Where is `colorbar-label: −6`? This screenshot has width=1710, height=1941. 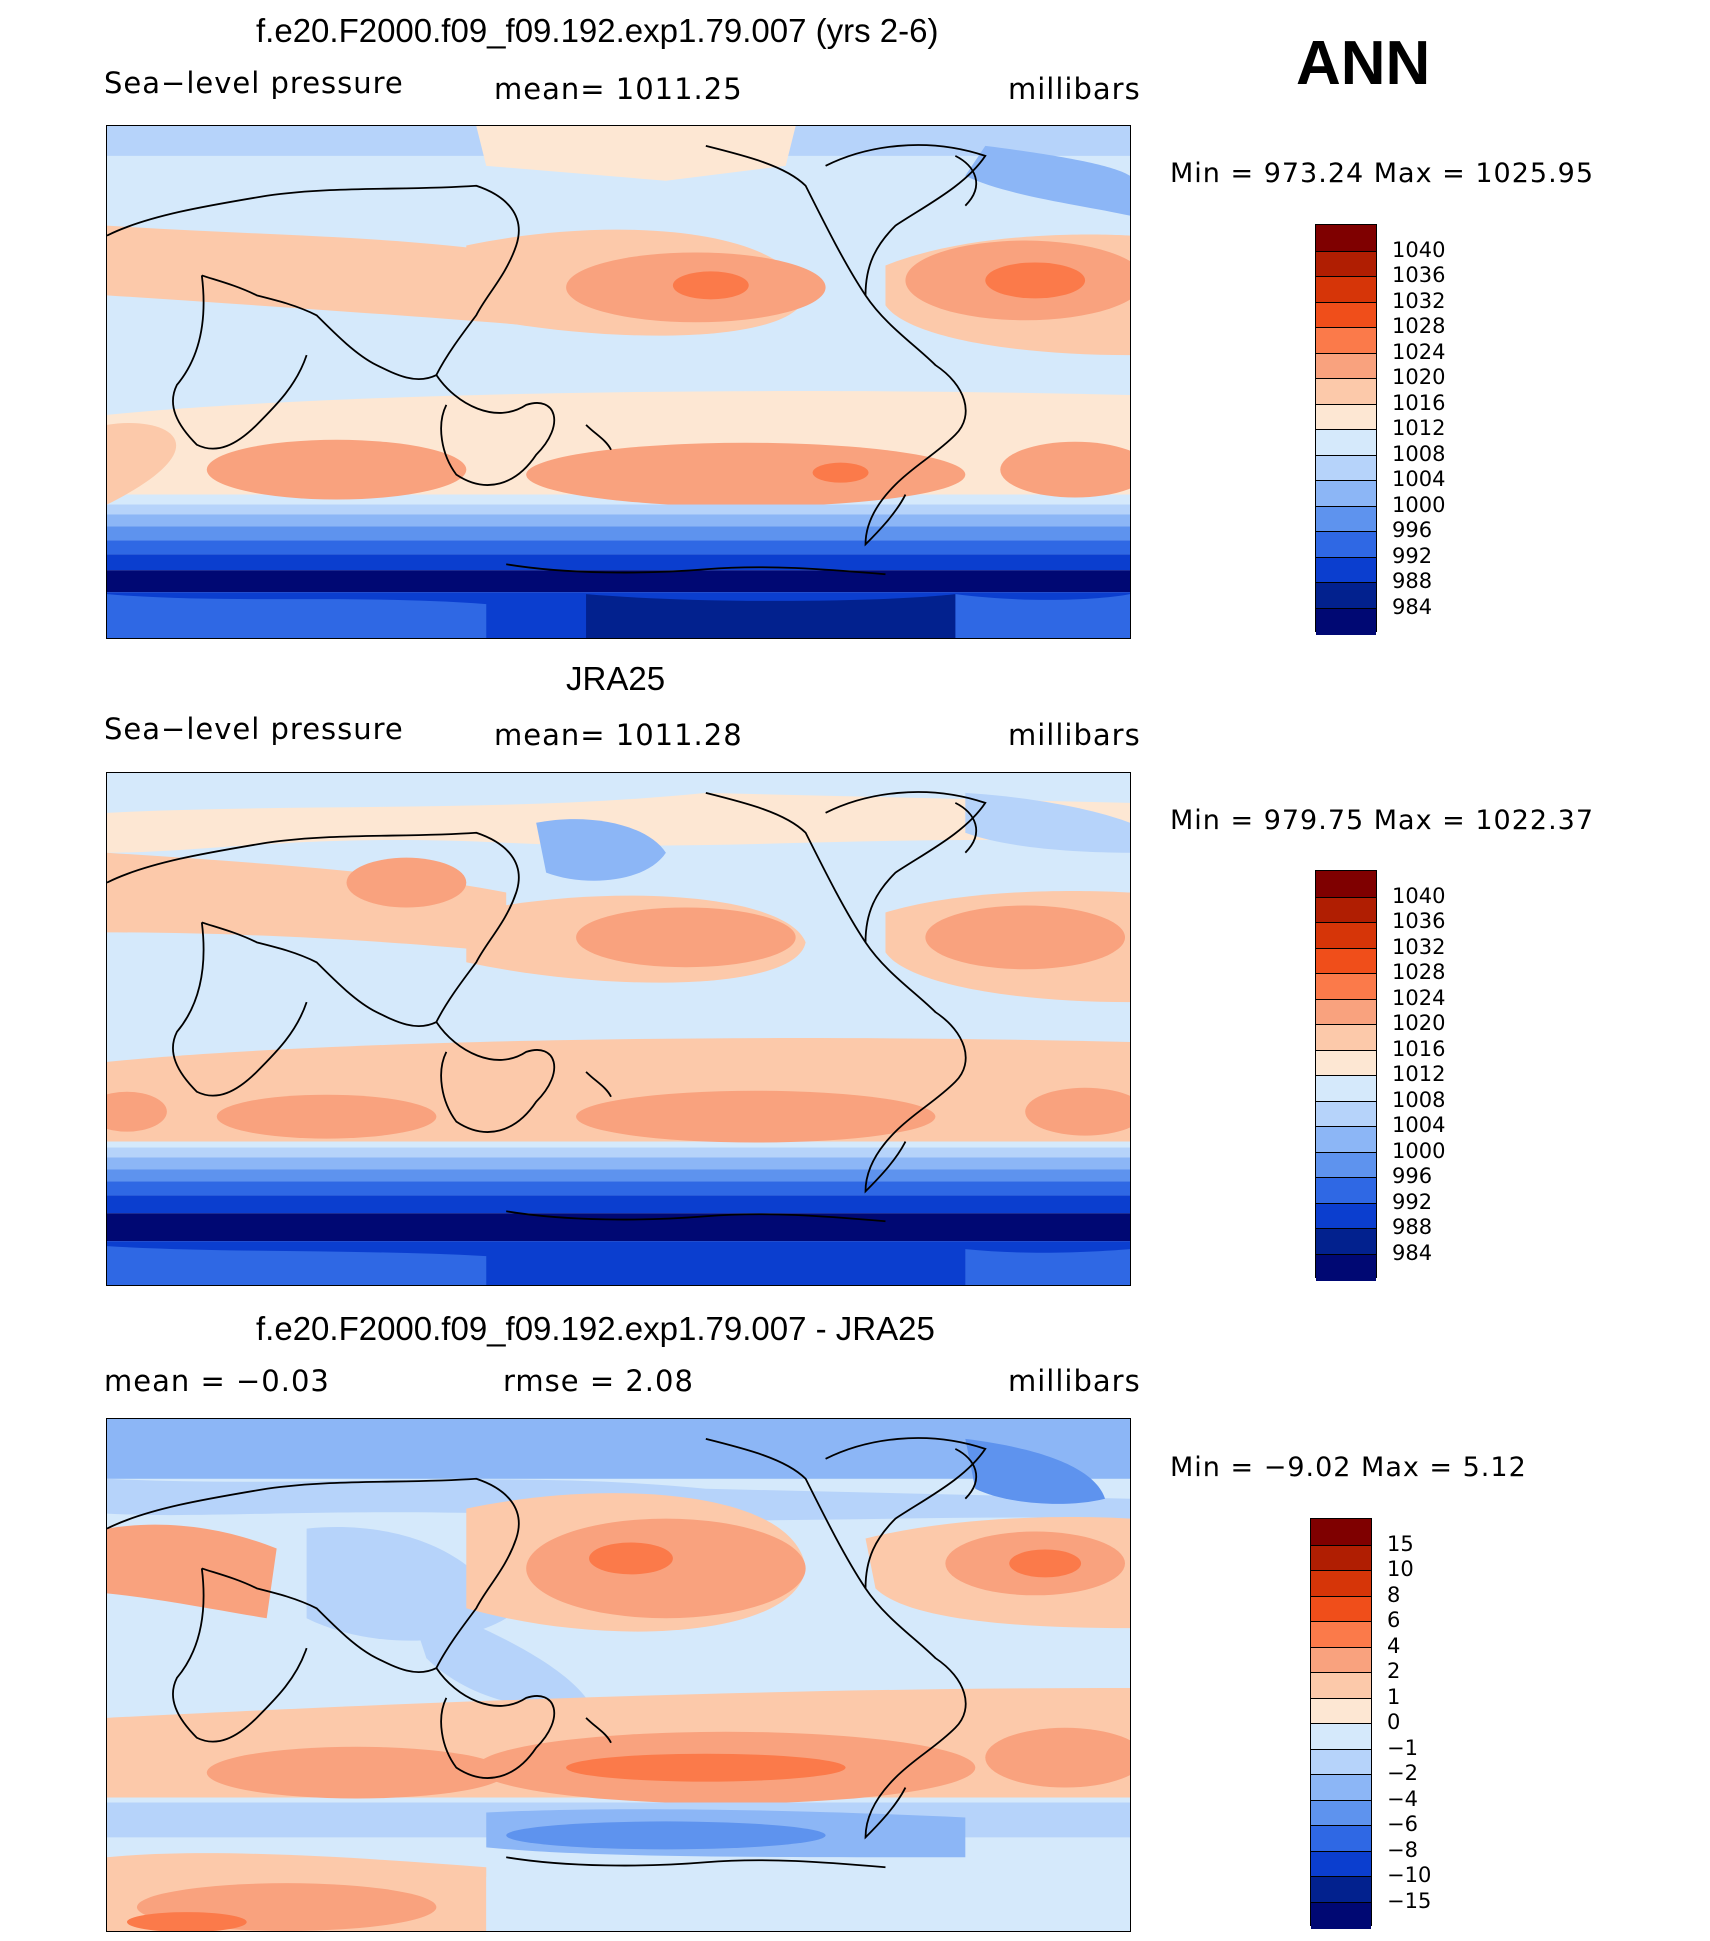 colorbar-label: −6 is located at coordinates (1402, 1824).